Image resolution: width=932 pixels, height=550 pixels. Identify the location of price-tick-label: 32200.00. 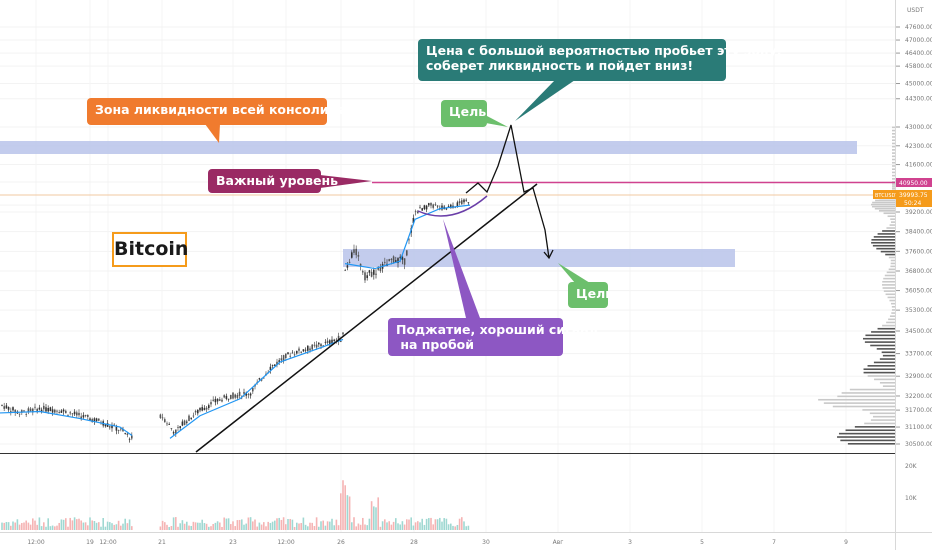
(918, 396).